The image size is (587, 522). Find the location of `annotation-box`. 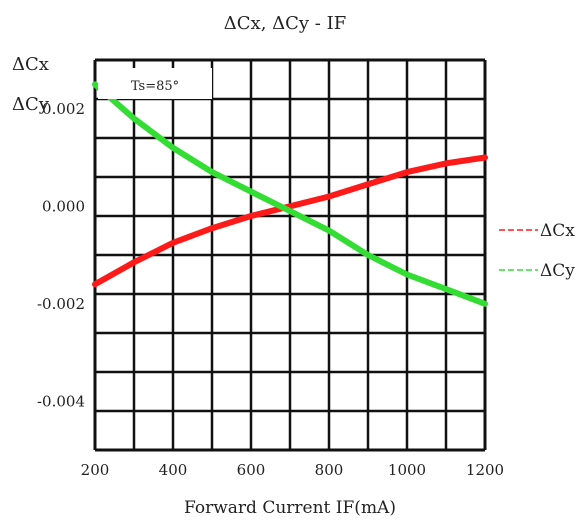

annotation-box is located at coordinates (155, 83).